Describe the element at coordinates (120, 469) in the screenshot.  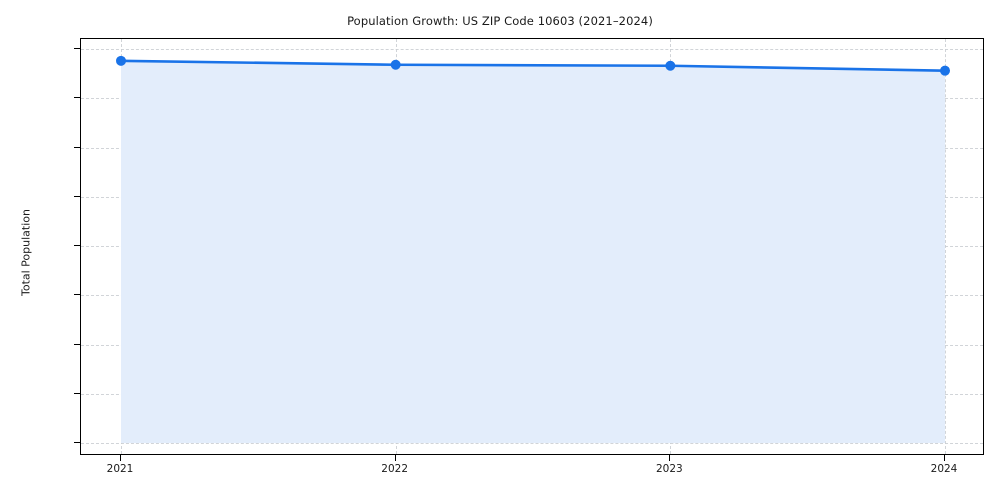
I see `x-axis-tick-label: 2021` at that location.